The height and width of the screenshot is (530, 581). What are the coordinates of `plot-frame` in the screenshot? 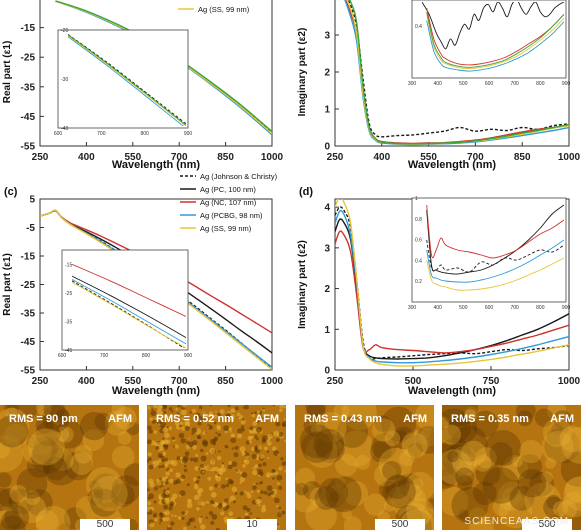 It's located at (156, 73).